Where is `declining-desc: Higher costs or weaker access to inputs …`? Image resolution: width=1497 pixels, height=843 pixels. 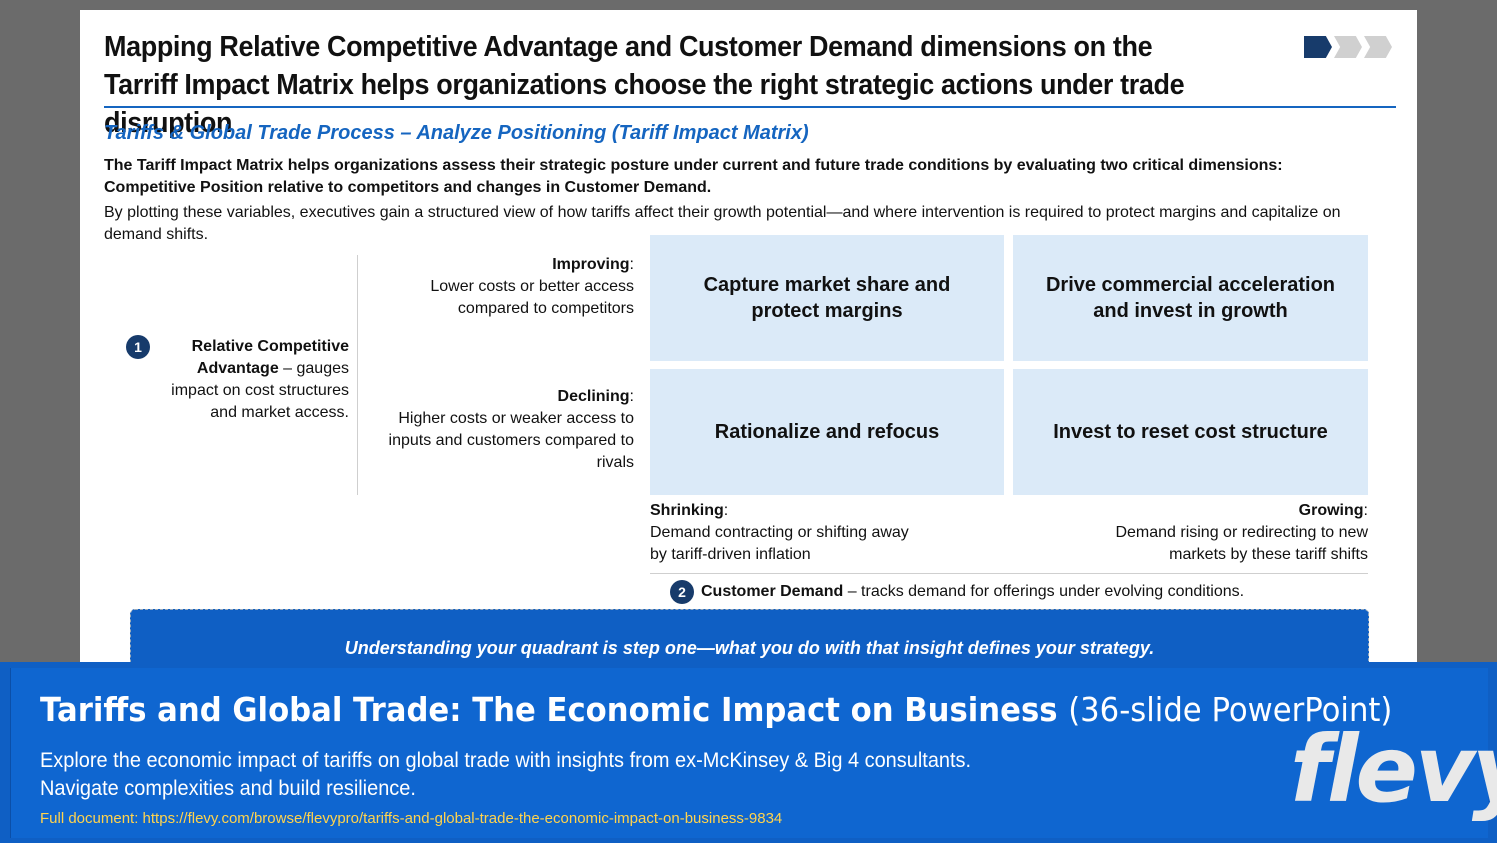 declining-desc: Higher costs or weaker access to inputs … is located at coordinates (511, 440).